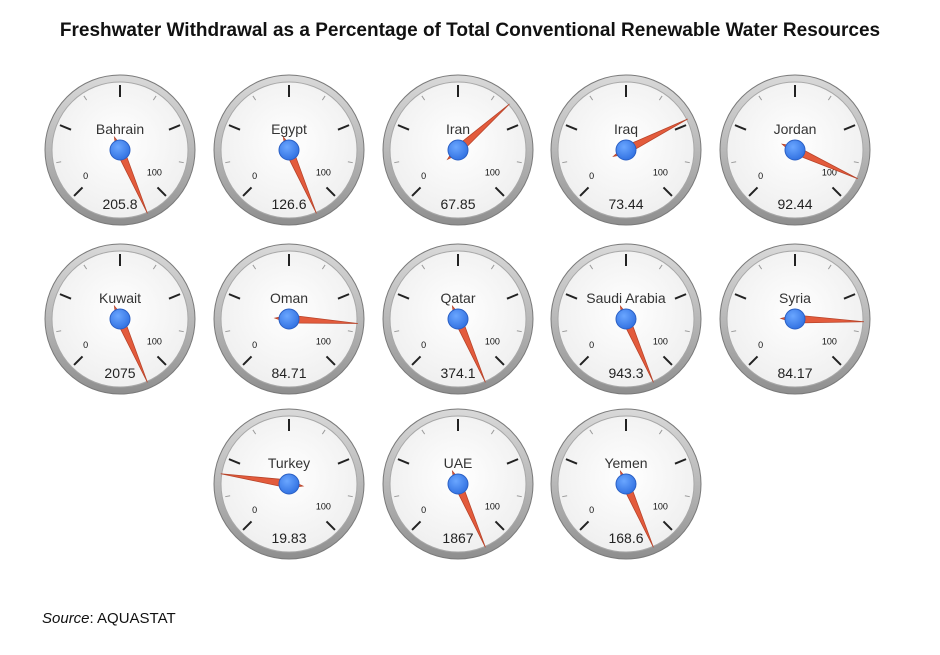  Describe the element at coordinates (119, 204) in the screenshot. I see `gauge-value: 205.8` at that location.